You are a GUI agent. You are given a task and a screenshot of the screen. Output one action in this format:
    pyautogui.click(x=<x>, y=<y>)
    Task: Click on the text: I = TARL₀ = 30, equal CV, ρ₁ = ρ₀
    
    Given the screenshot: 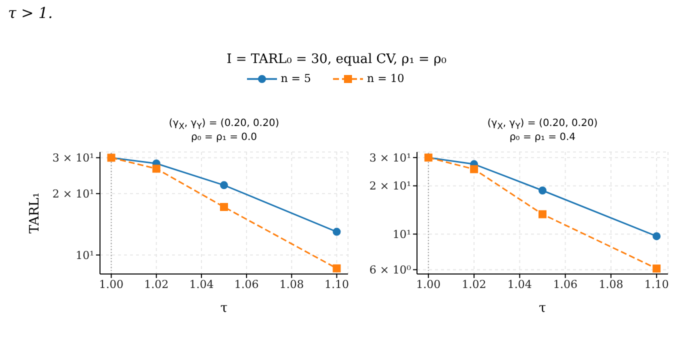 What is the action you would take?
    pyautogui.click(x=337, y=59)
    